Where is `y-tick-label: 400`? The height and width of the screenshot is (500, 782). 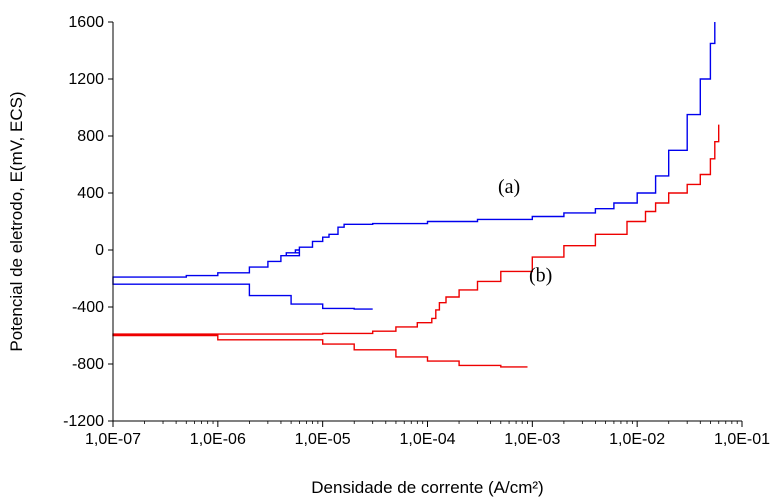
y-tick-label: 400 is located at coordinates (90, 193).